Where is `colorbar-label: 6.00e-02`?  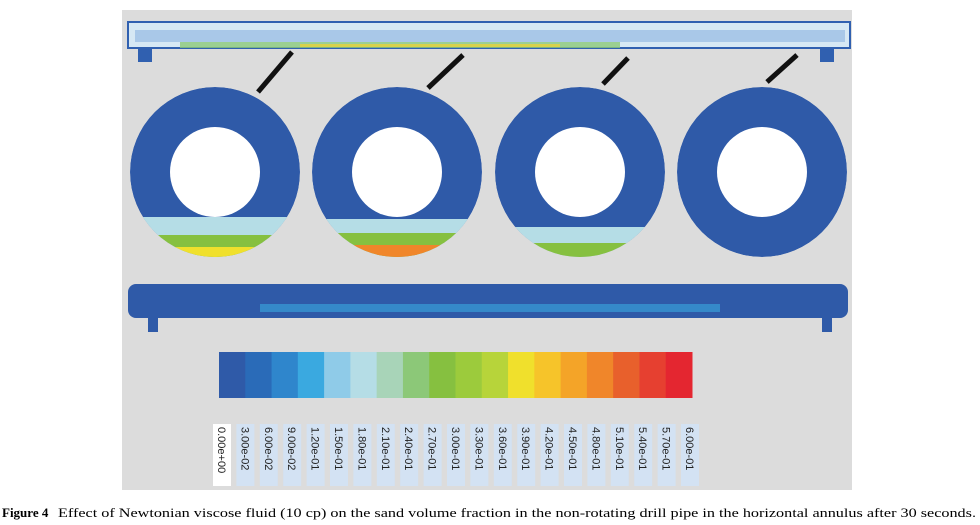 colorbar-label: 6.00e-02 is located at coordinates (268, 448).